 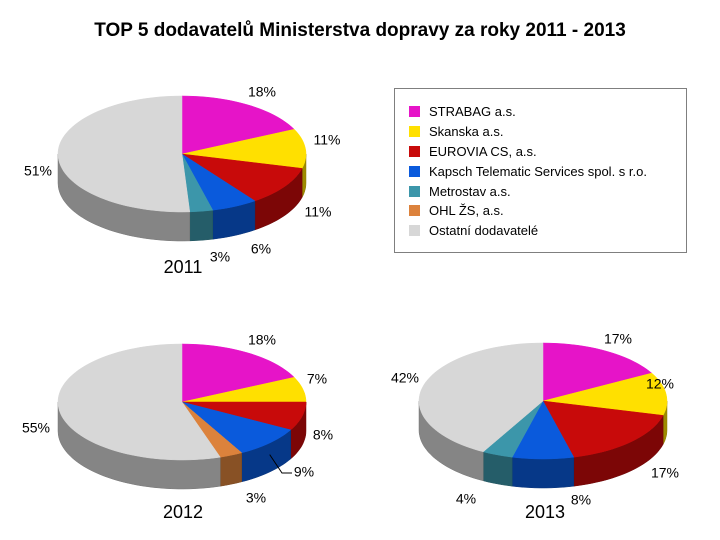 I want to click on data-label: 6%, so click(x=261, y=249).